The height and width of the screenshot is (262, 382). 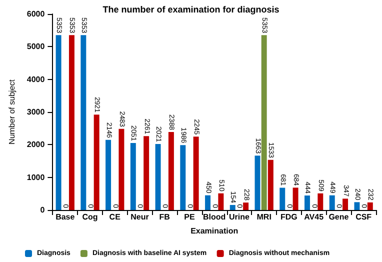 What do you see at coordinates (36, 112) in the screenshot?
I see `y-tick-label: 3000` at bounding box center [36, 112].